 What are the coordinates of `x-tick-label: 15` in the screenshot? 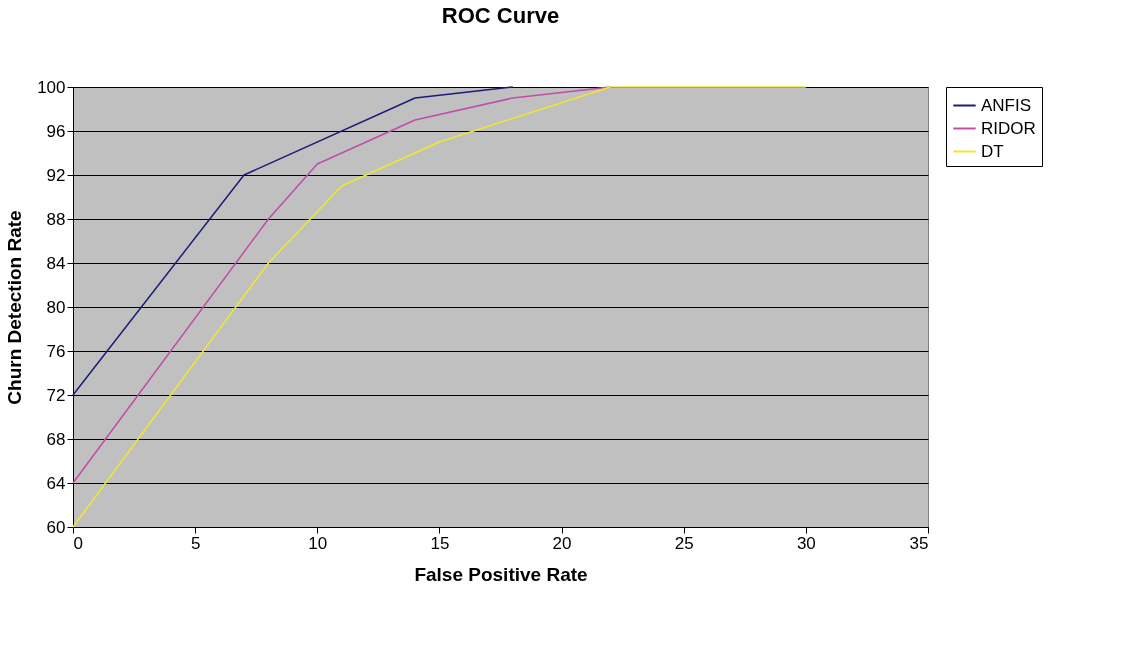 It's located at (440, 543).